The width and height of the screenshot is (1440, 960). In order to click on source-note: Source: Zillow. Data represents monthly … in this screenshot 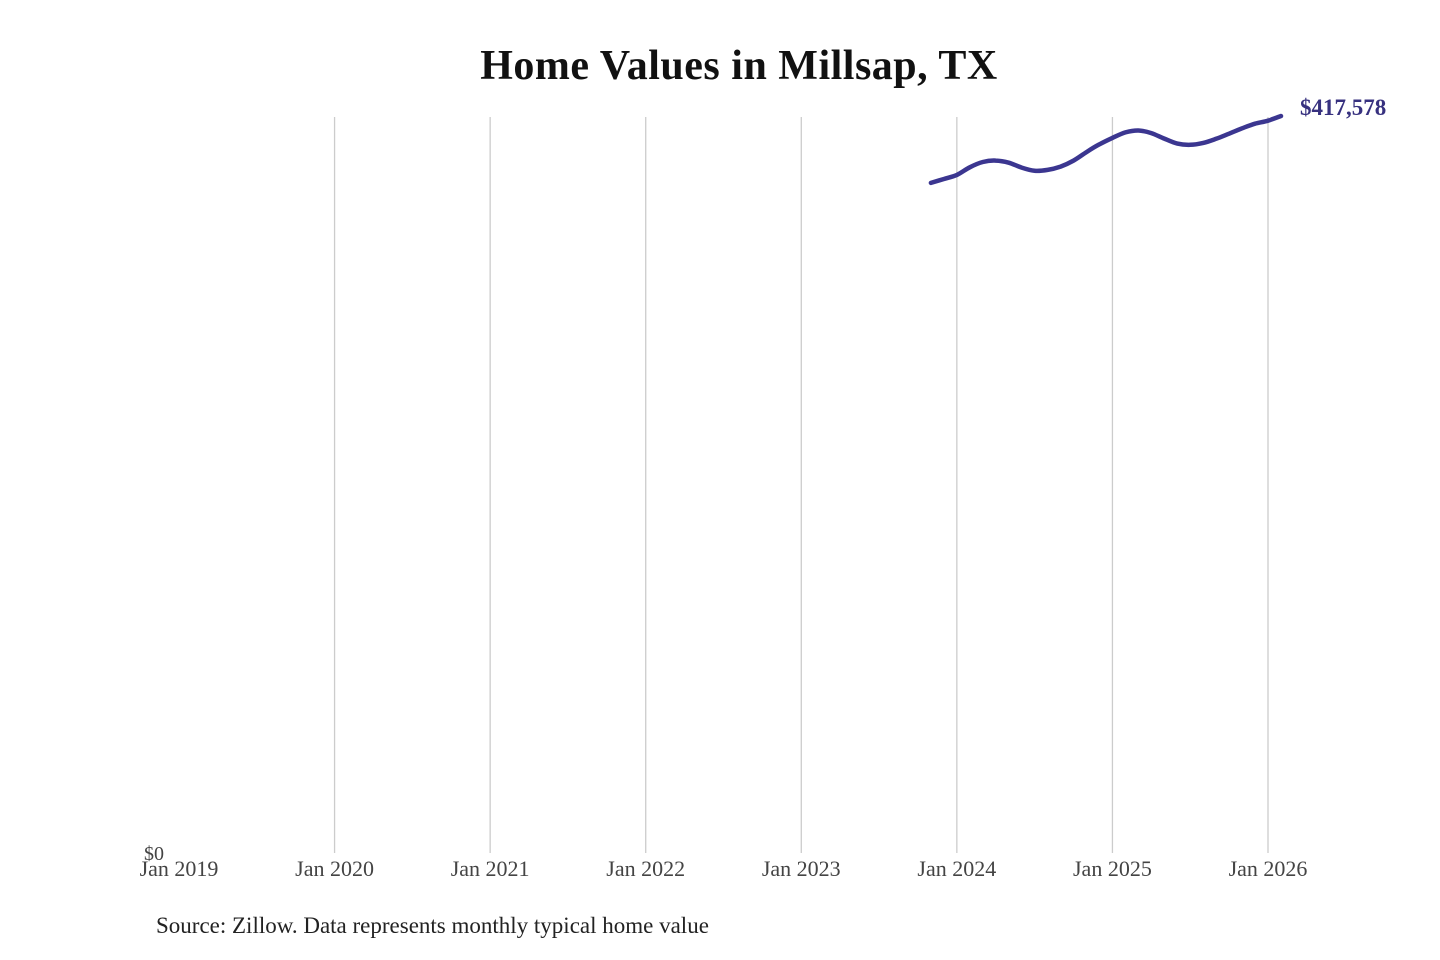, I will do `click(432, 925)`.